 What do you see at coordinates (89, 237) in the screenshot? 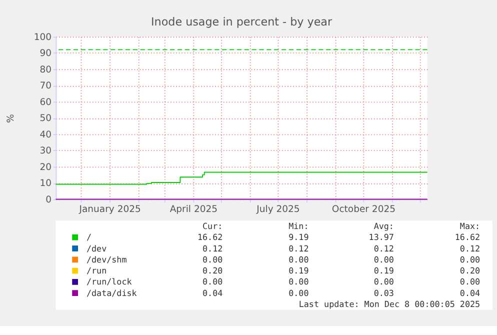
I see `legend-label: /` at bounding box center [89, 237].